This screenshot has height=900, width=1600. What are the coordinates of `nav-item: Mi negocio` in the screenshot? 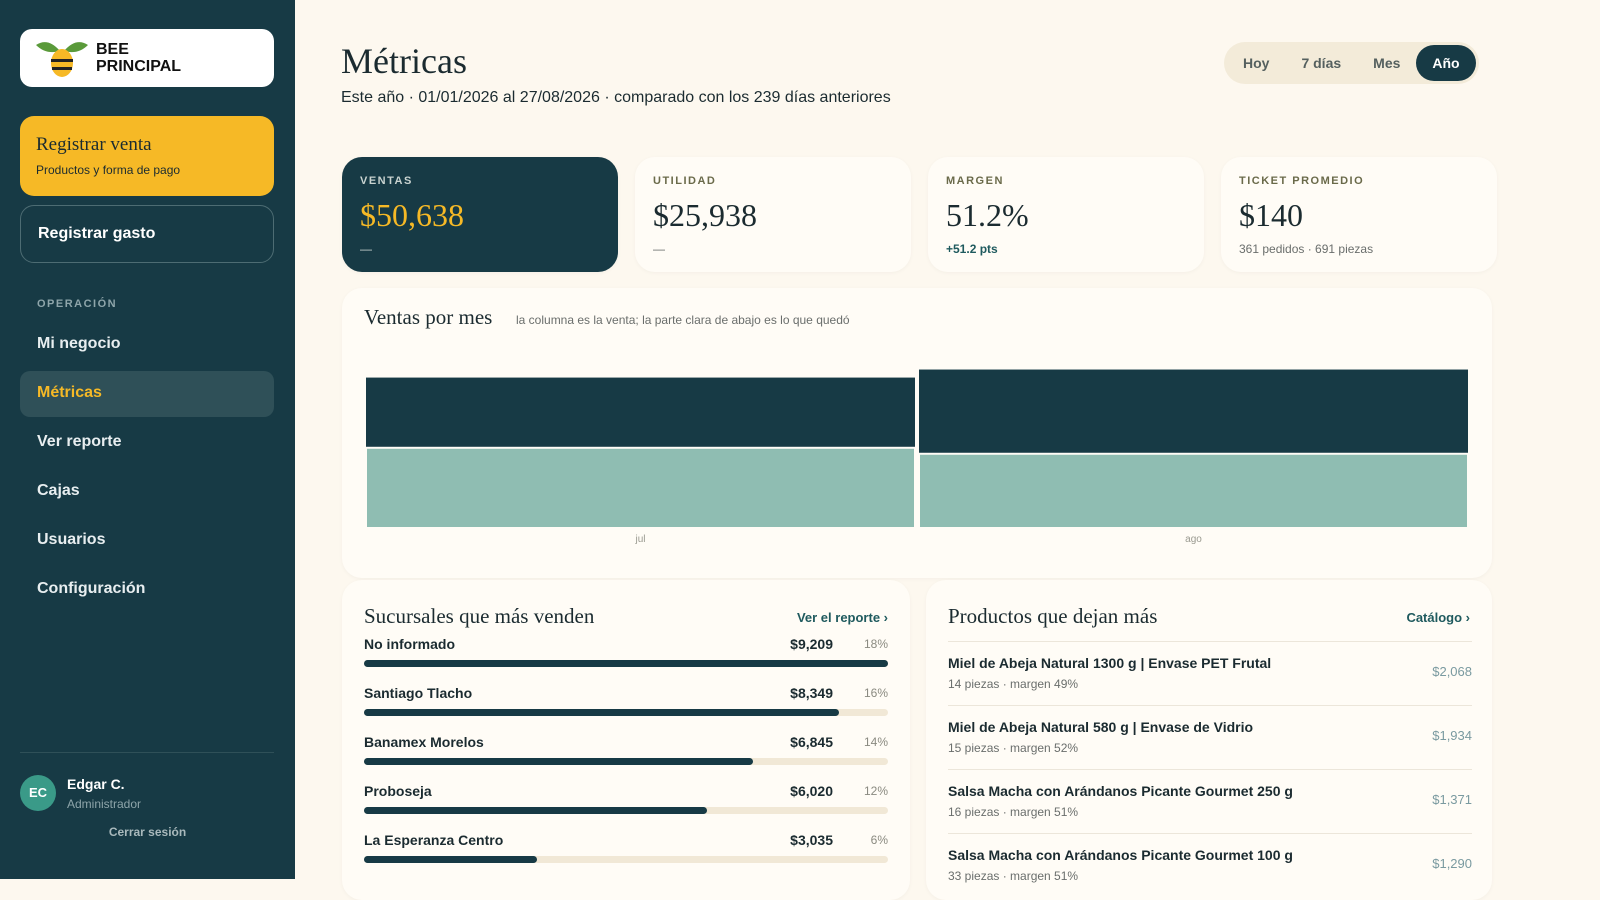 It's located at (79, 343).